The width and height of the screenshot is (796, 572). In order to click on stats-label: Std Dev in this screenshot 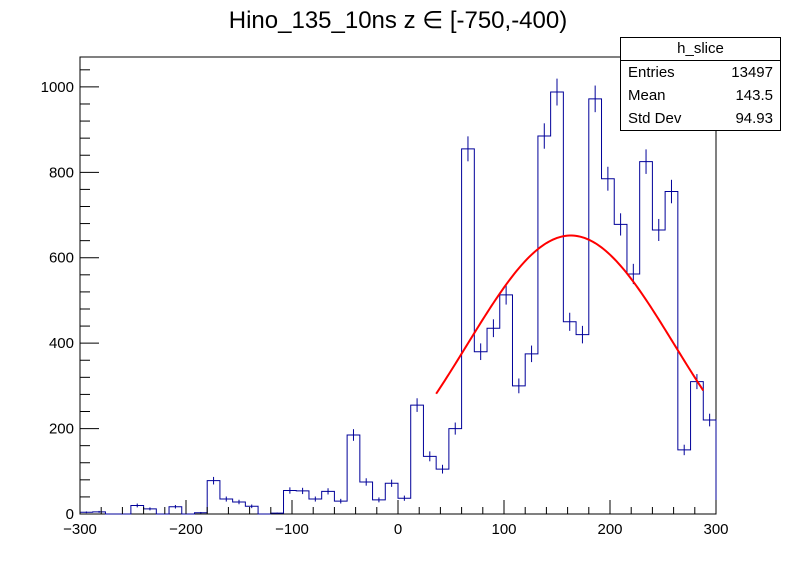, I will do `click(655, 118)`.